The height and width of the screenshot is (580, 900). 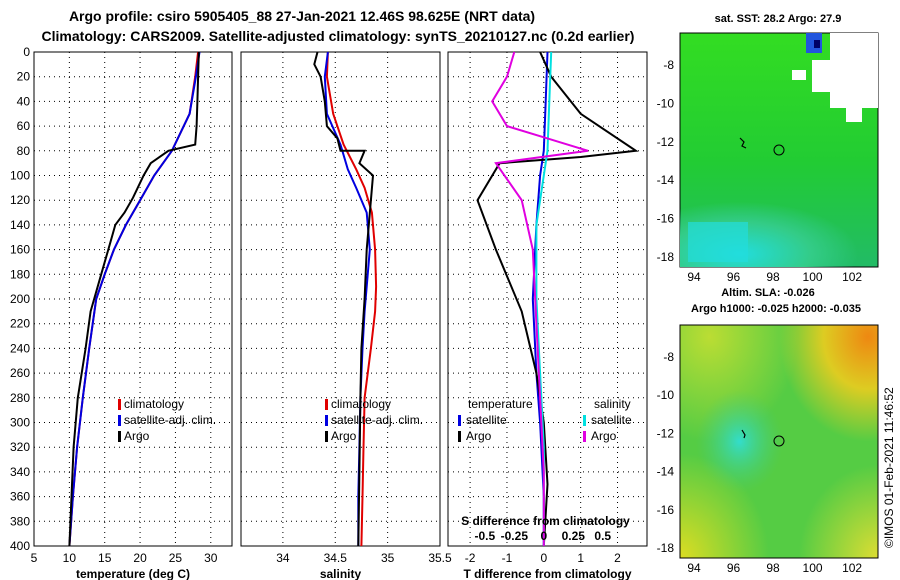 What do you see at coordinates (500, 404) in the screenshot?
I see `legend-temperature-title: temperature` at bounding box center [500, 404].